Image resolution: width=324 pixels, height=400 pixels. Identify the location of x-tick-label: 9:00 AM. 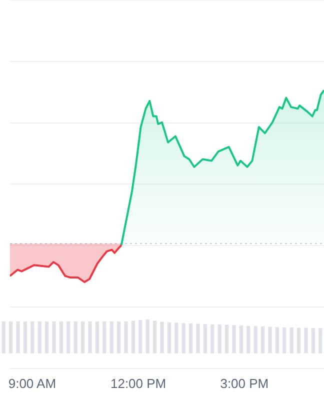
(32, 383).